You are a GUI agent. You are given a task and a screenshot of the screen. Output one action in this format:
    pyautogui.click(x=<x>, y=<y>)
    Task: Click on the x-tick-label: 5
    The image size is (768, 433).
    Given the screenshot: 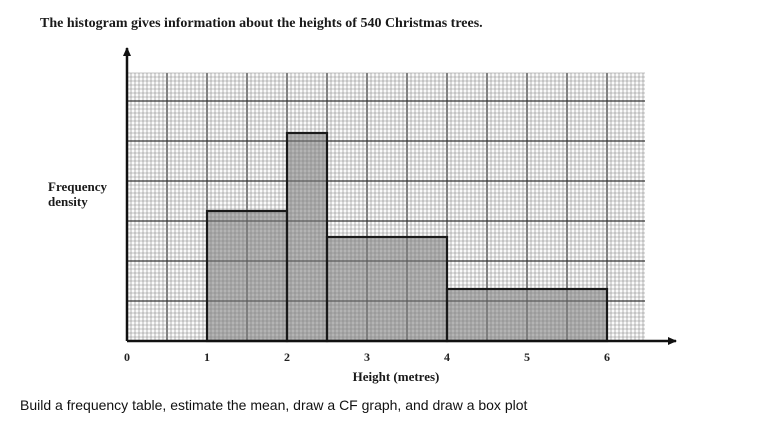 What is the action you would take?
    pyautogui.click(x=527, y=357)
    